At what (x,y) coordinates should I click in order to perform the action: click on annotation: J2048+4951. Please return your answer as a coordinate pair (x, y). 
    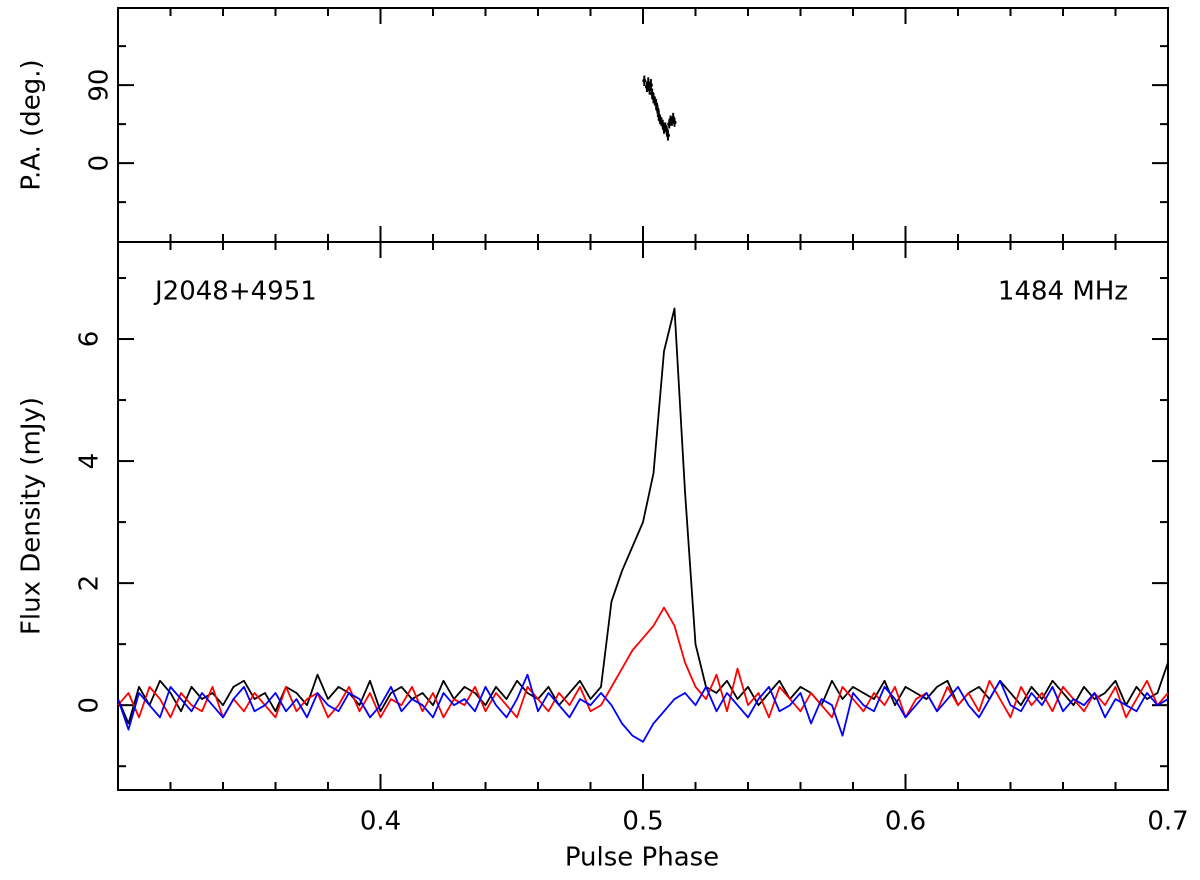
    Looking at the image, I should click on (235, 292).